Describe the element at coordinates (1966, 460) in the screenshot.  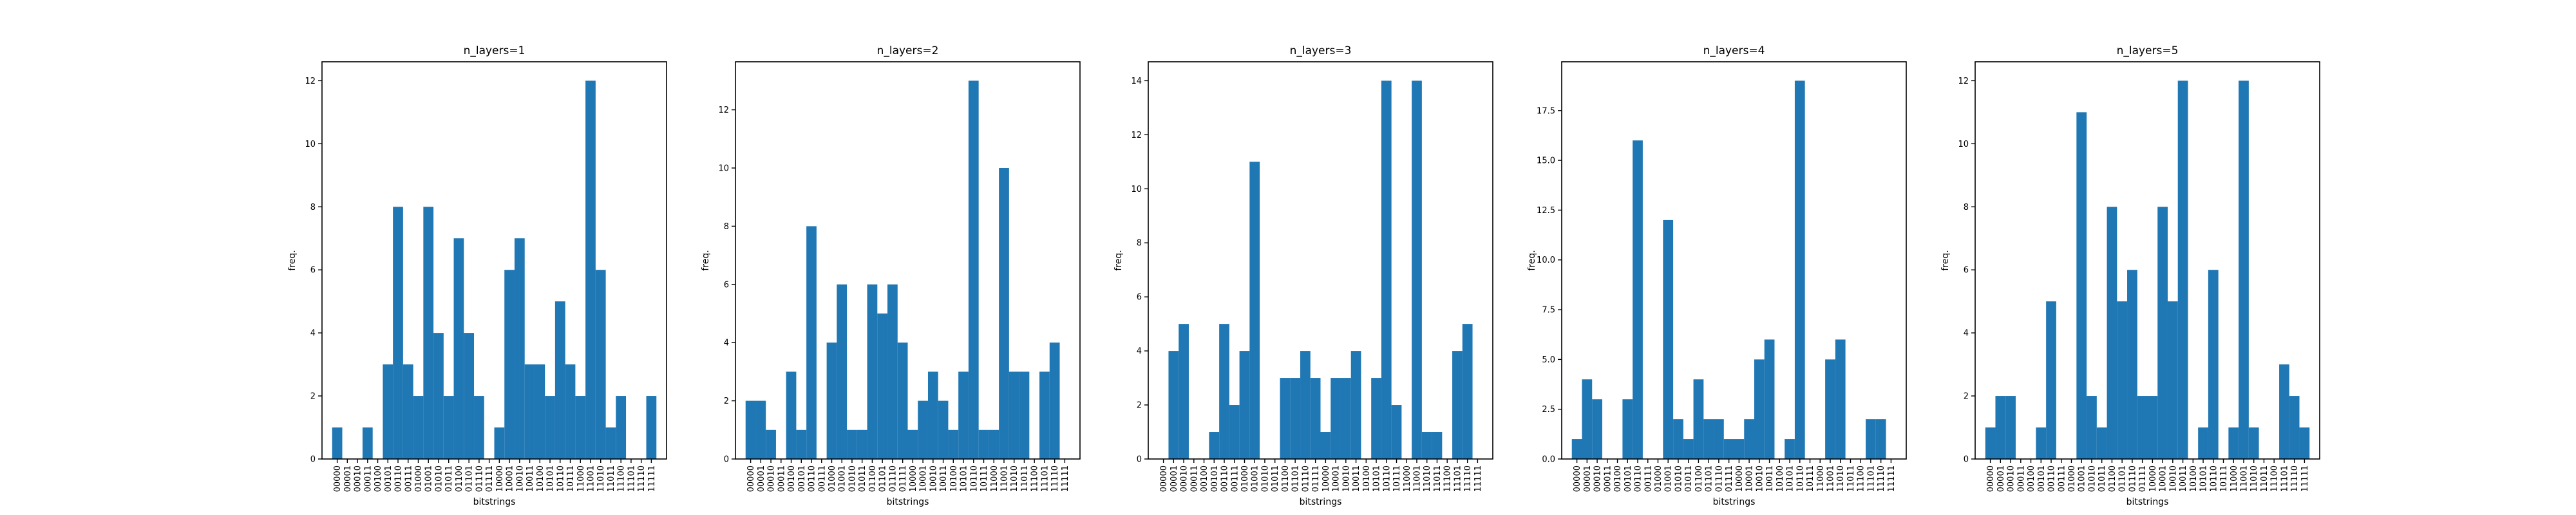
I see `y-tick-label: 0` at that location.